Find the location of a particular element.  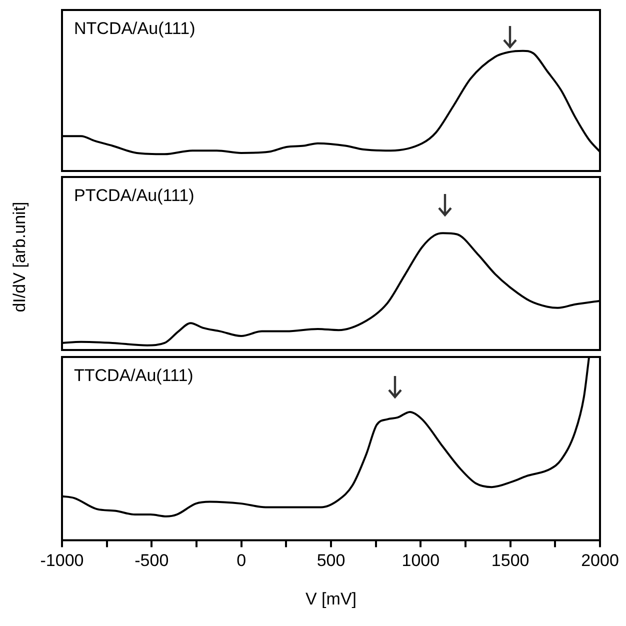

y-axis-title: dI/dV [arb.unit] is located at coordinates (20, 257).